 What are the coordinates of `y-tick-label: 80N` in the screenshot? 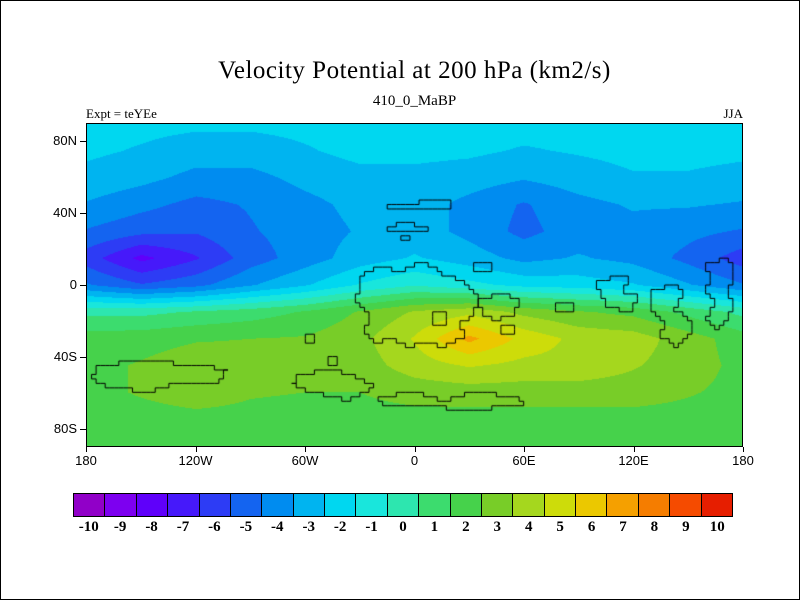 It's located at (65, 140).